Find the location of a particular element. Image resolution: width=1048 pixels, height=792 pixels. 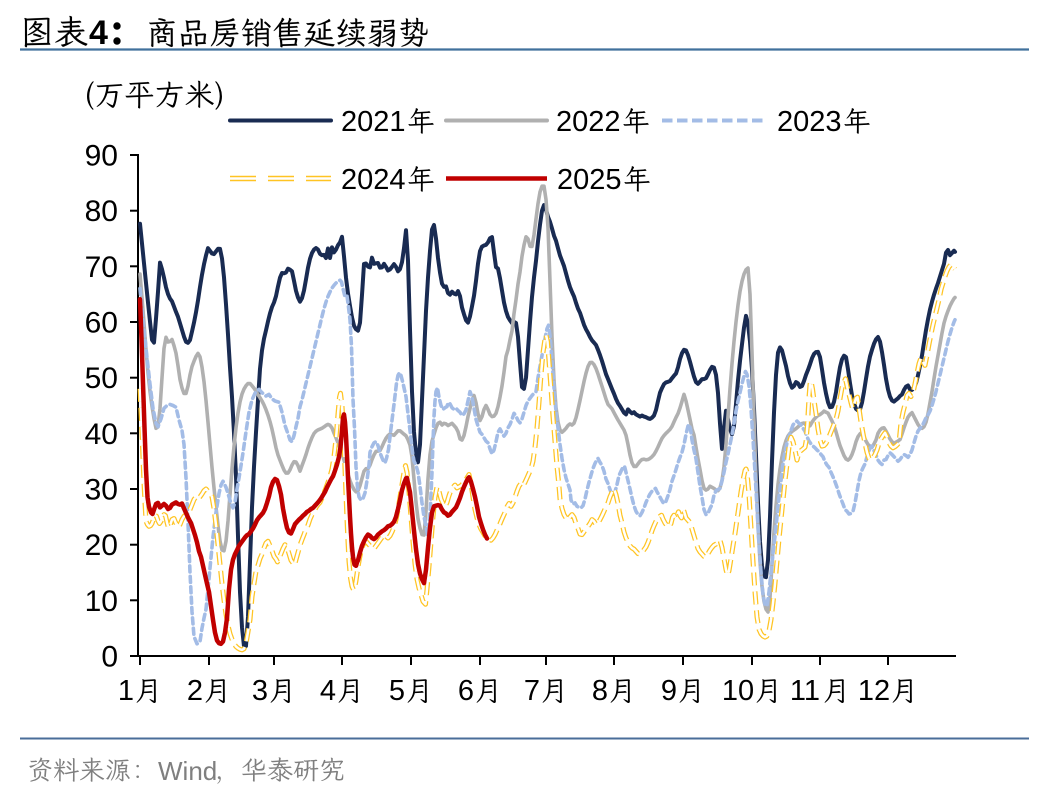

svg-text: 60 is located at coordinates (101, 323).